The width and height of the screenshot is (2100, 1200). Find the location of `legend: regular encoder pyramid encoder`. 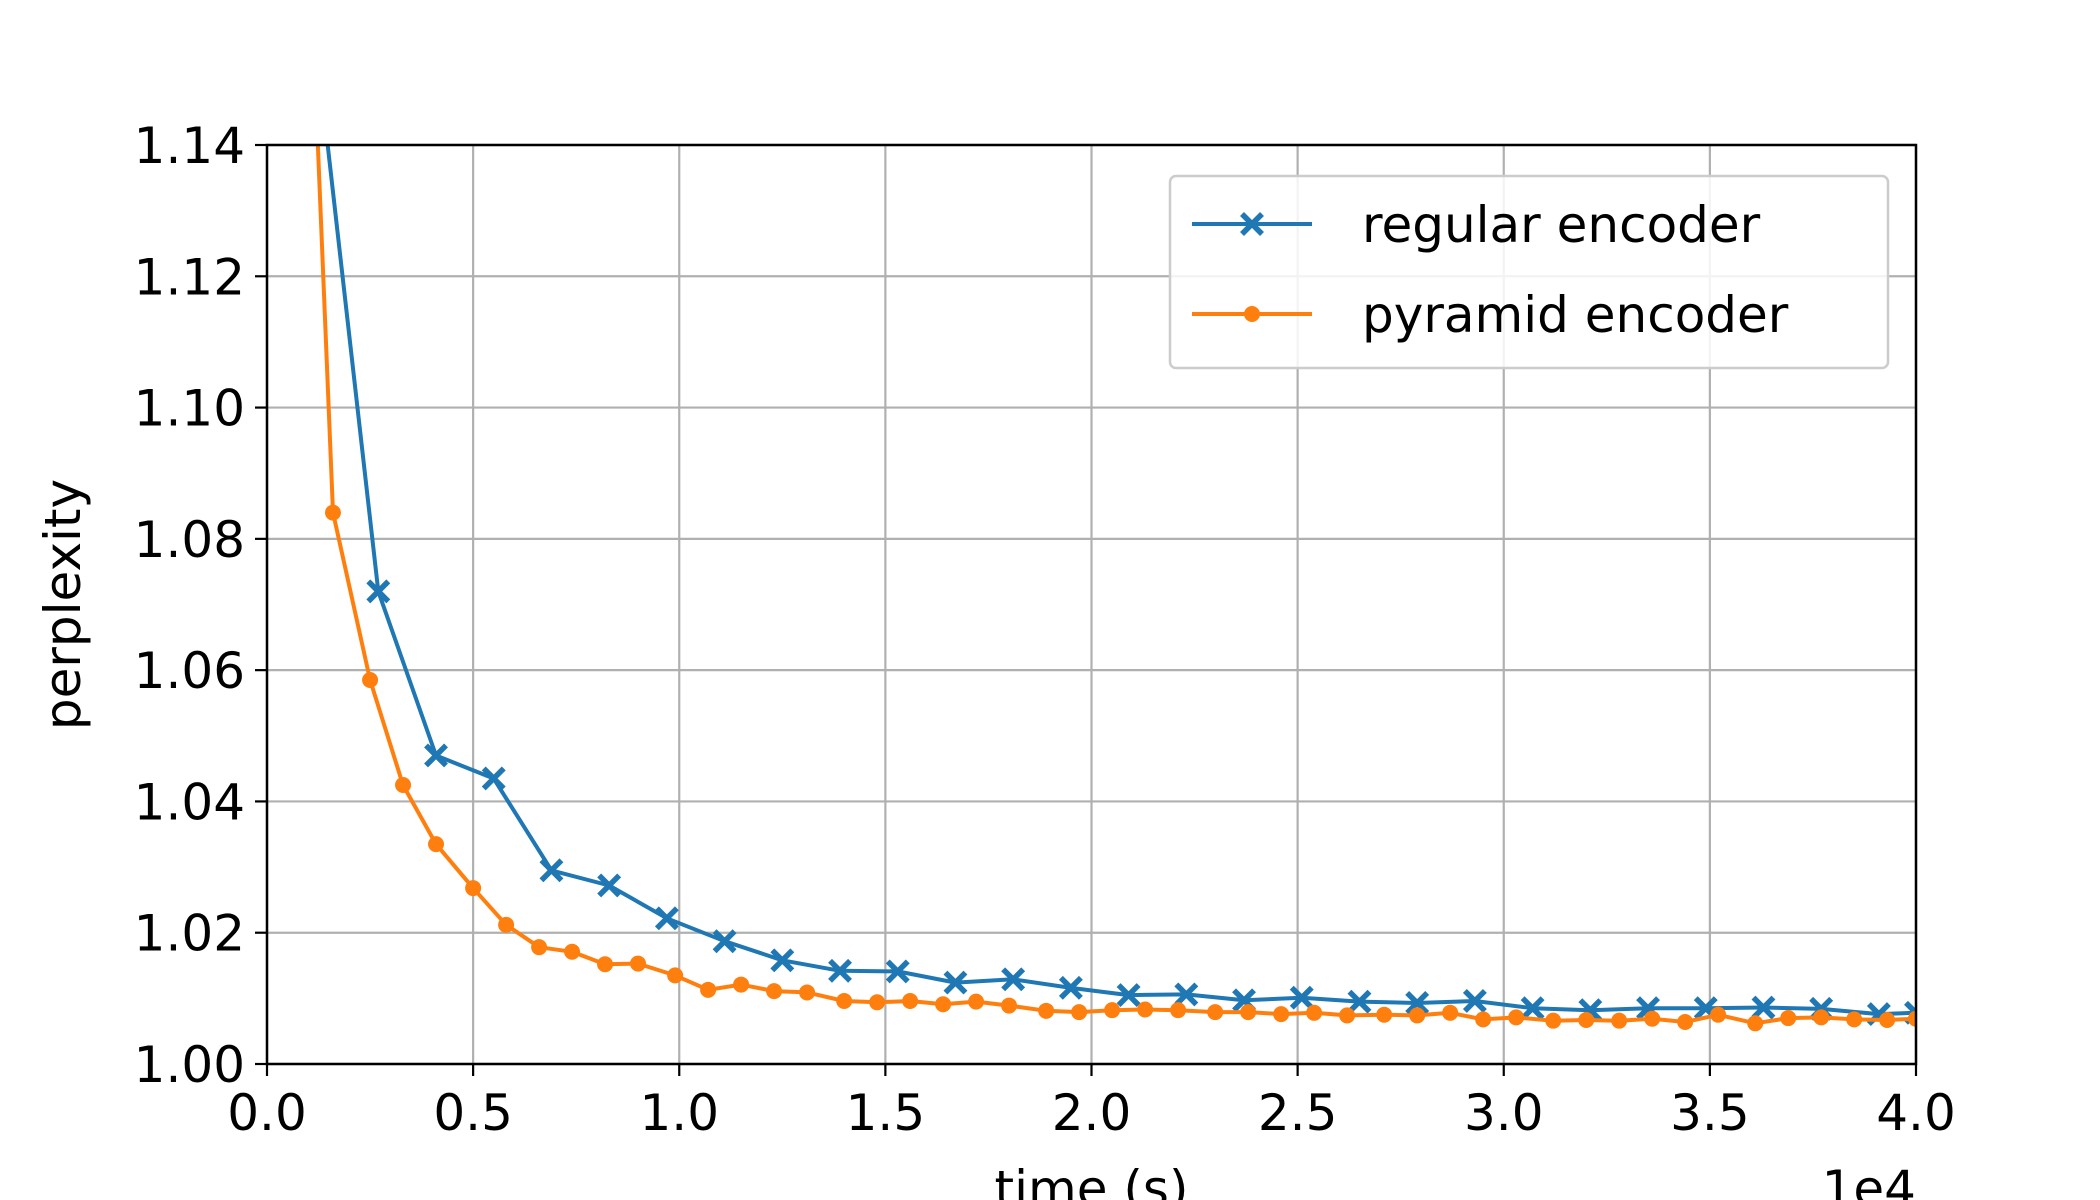

legend: regular encoder pyramid encoder is located at coordinates (1529, 272).